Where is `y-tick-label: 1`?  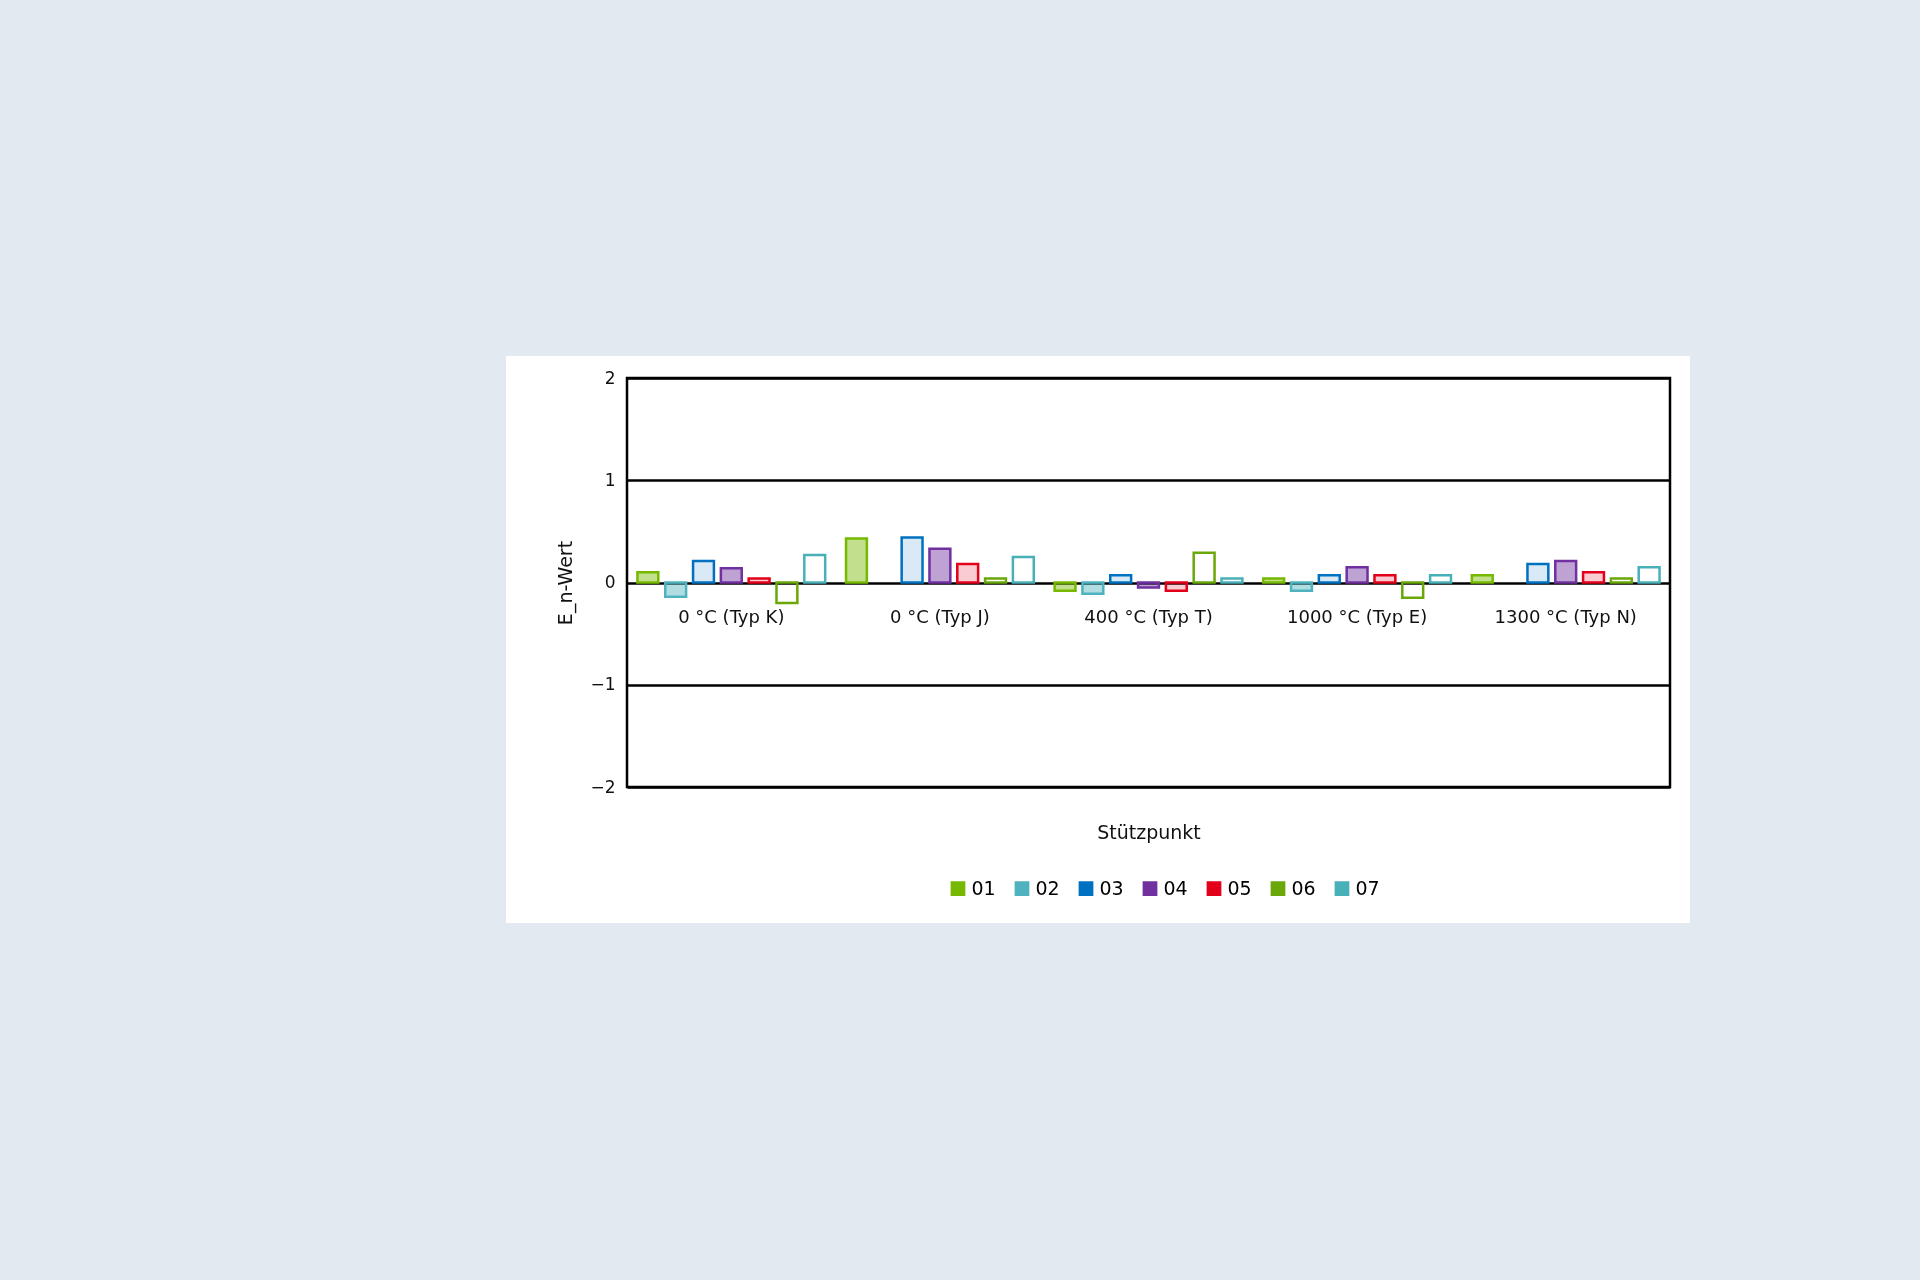 y-tick-label: 1 is located at coordinates (610, 479).